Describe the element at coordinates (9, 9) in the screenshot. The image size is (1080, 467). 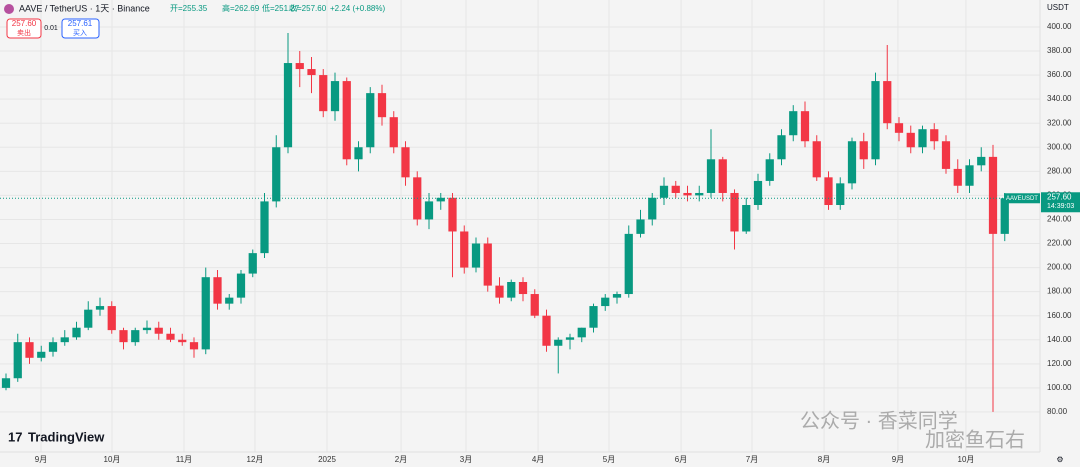
I see `symbol-icon` at that location.